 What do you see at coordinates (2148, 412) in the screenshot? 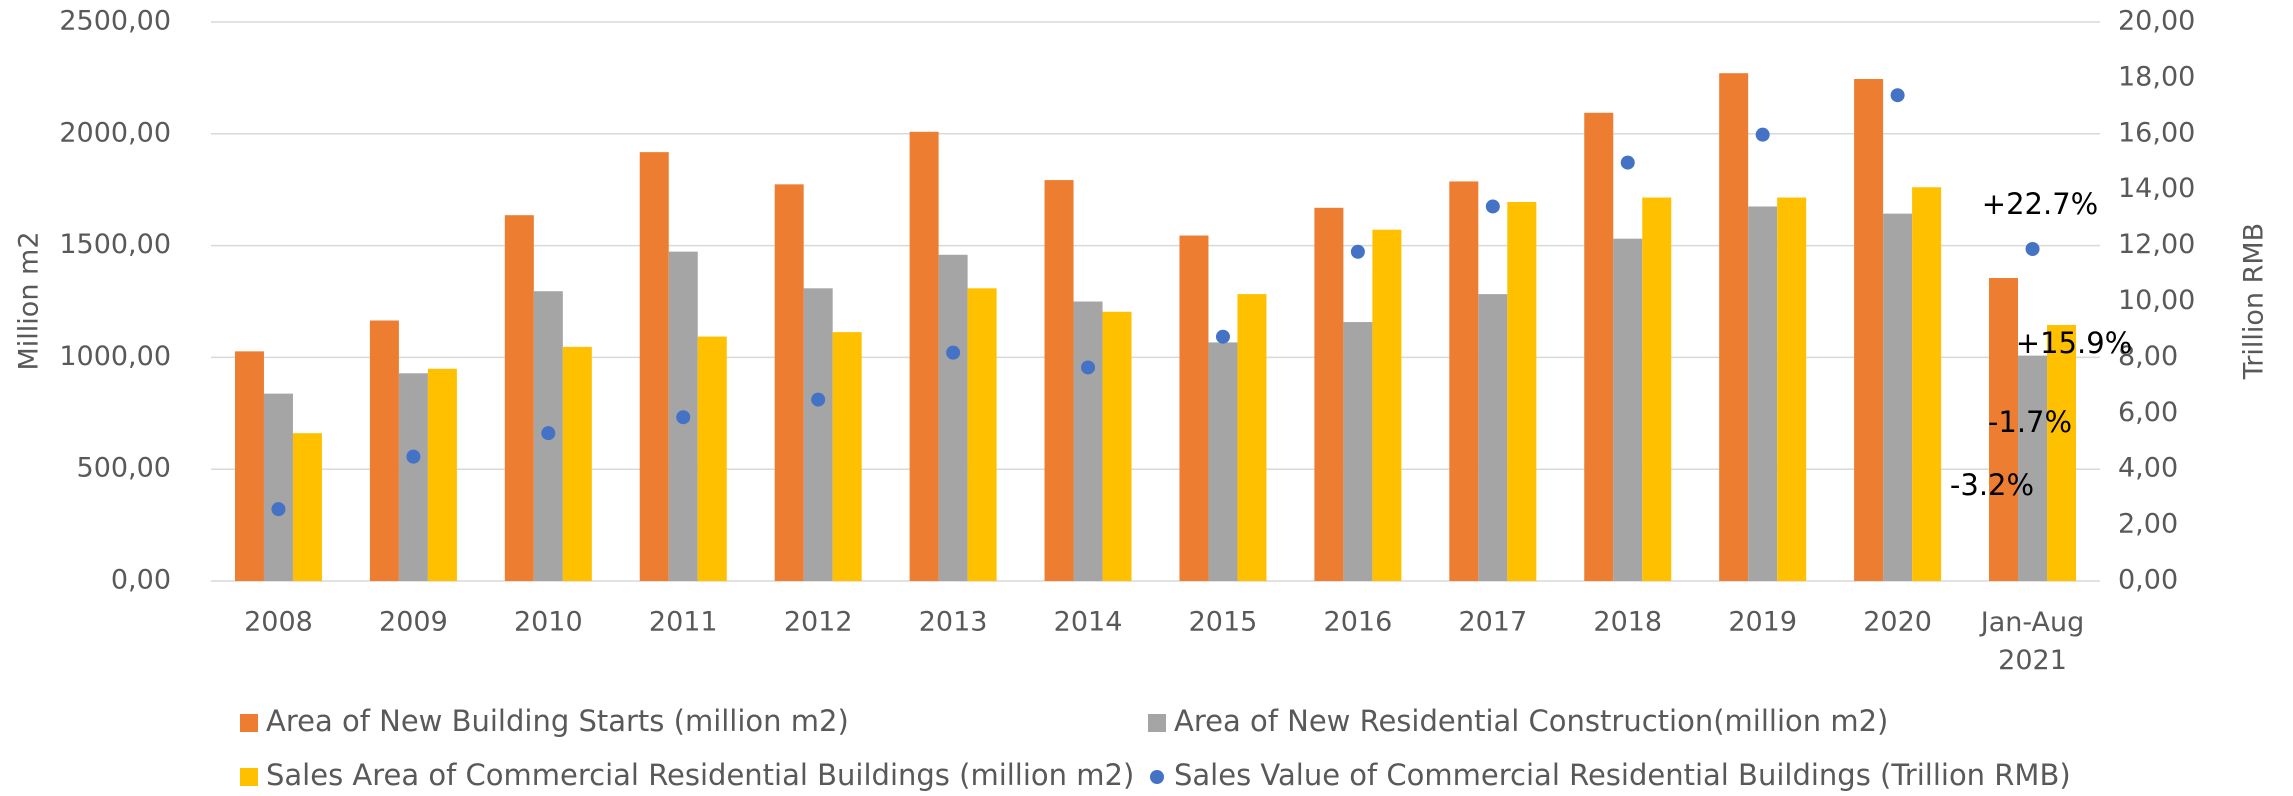
I see `y2-tick-label: 6,00` at bounding box center [2148, 412].